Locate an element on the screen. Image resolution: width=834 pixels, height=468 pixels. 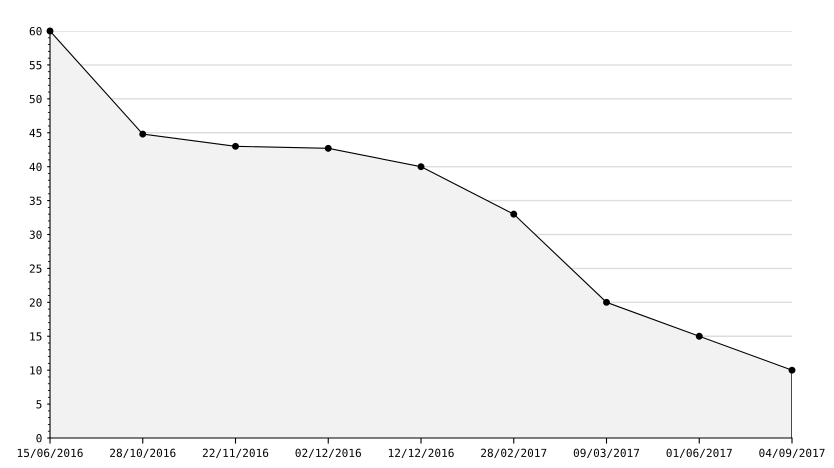
x-tick-label: 28/02/2017 is located at coordinates (513, 453).